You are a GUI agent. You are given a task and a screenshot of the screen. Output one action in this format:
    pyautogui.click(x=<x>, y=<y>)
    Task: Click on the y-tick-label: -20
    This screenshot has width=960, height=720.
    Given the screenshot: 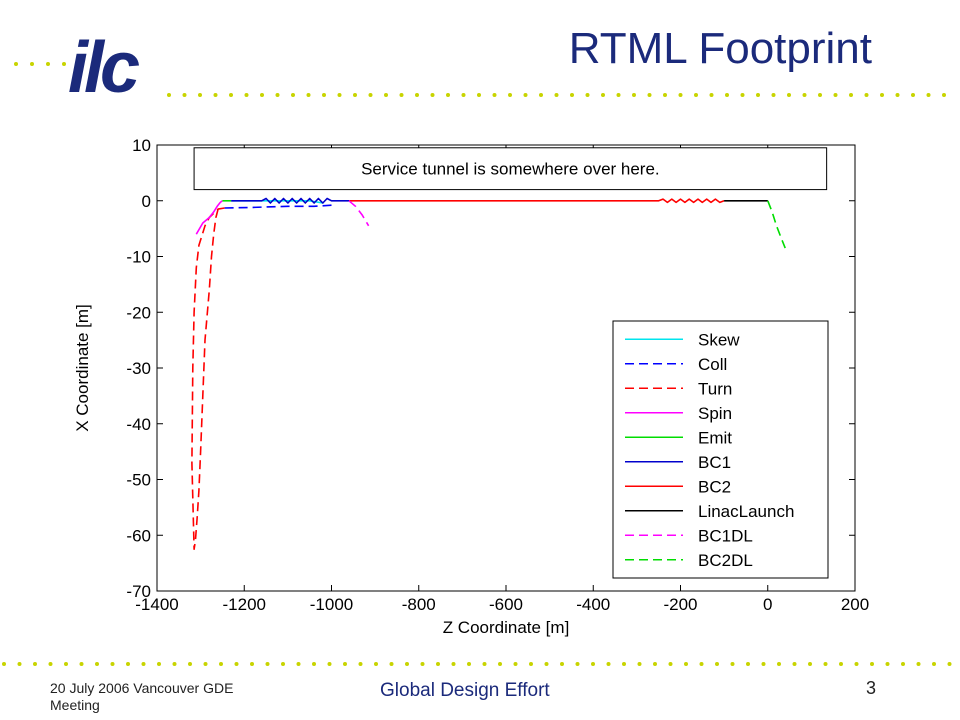 What is the action you would take?
    pyautogui.click(x=138, y=312)
    